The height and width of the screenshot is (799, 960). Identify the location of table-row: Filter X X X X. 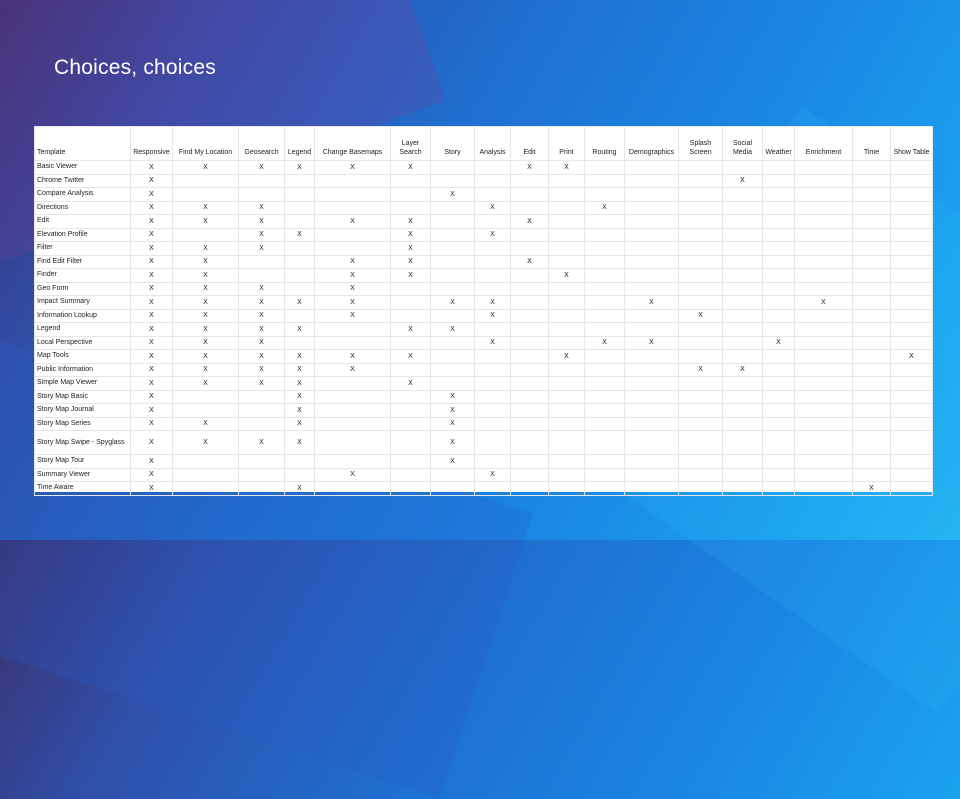
(483, 248).